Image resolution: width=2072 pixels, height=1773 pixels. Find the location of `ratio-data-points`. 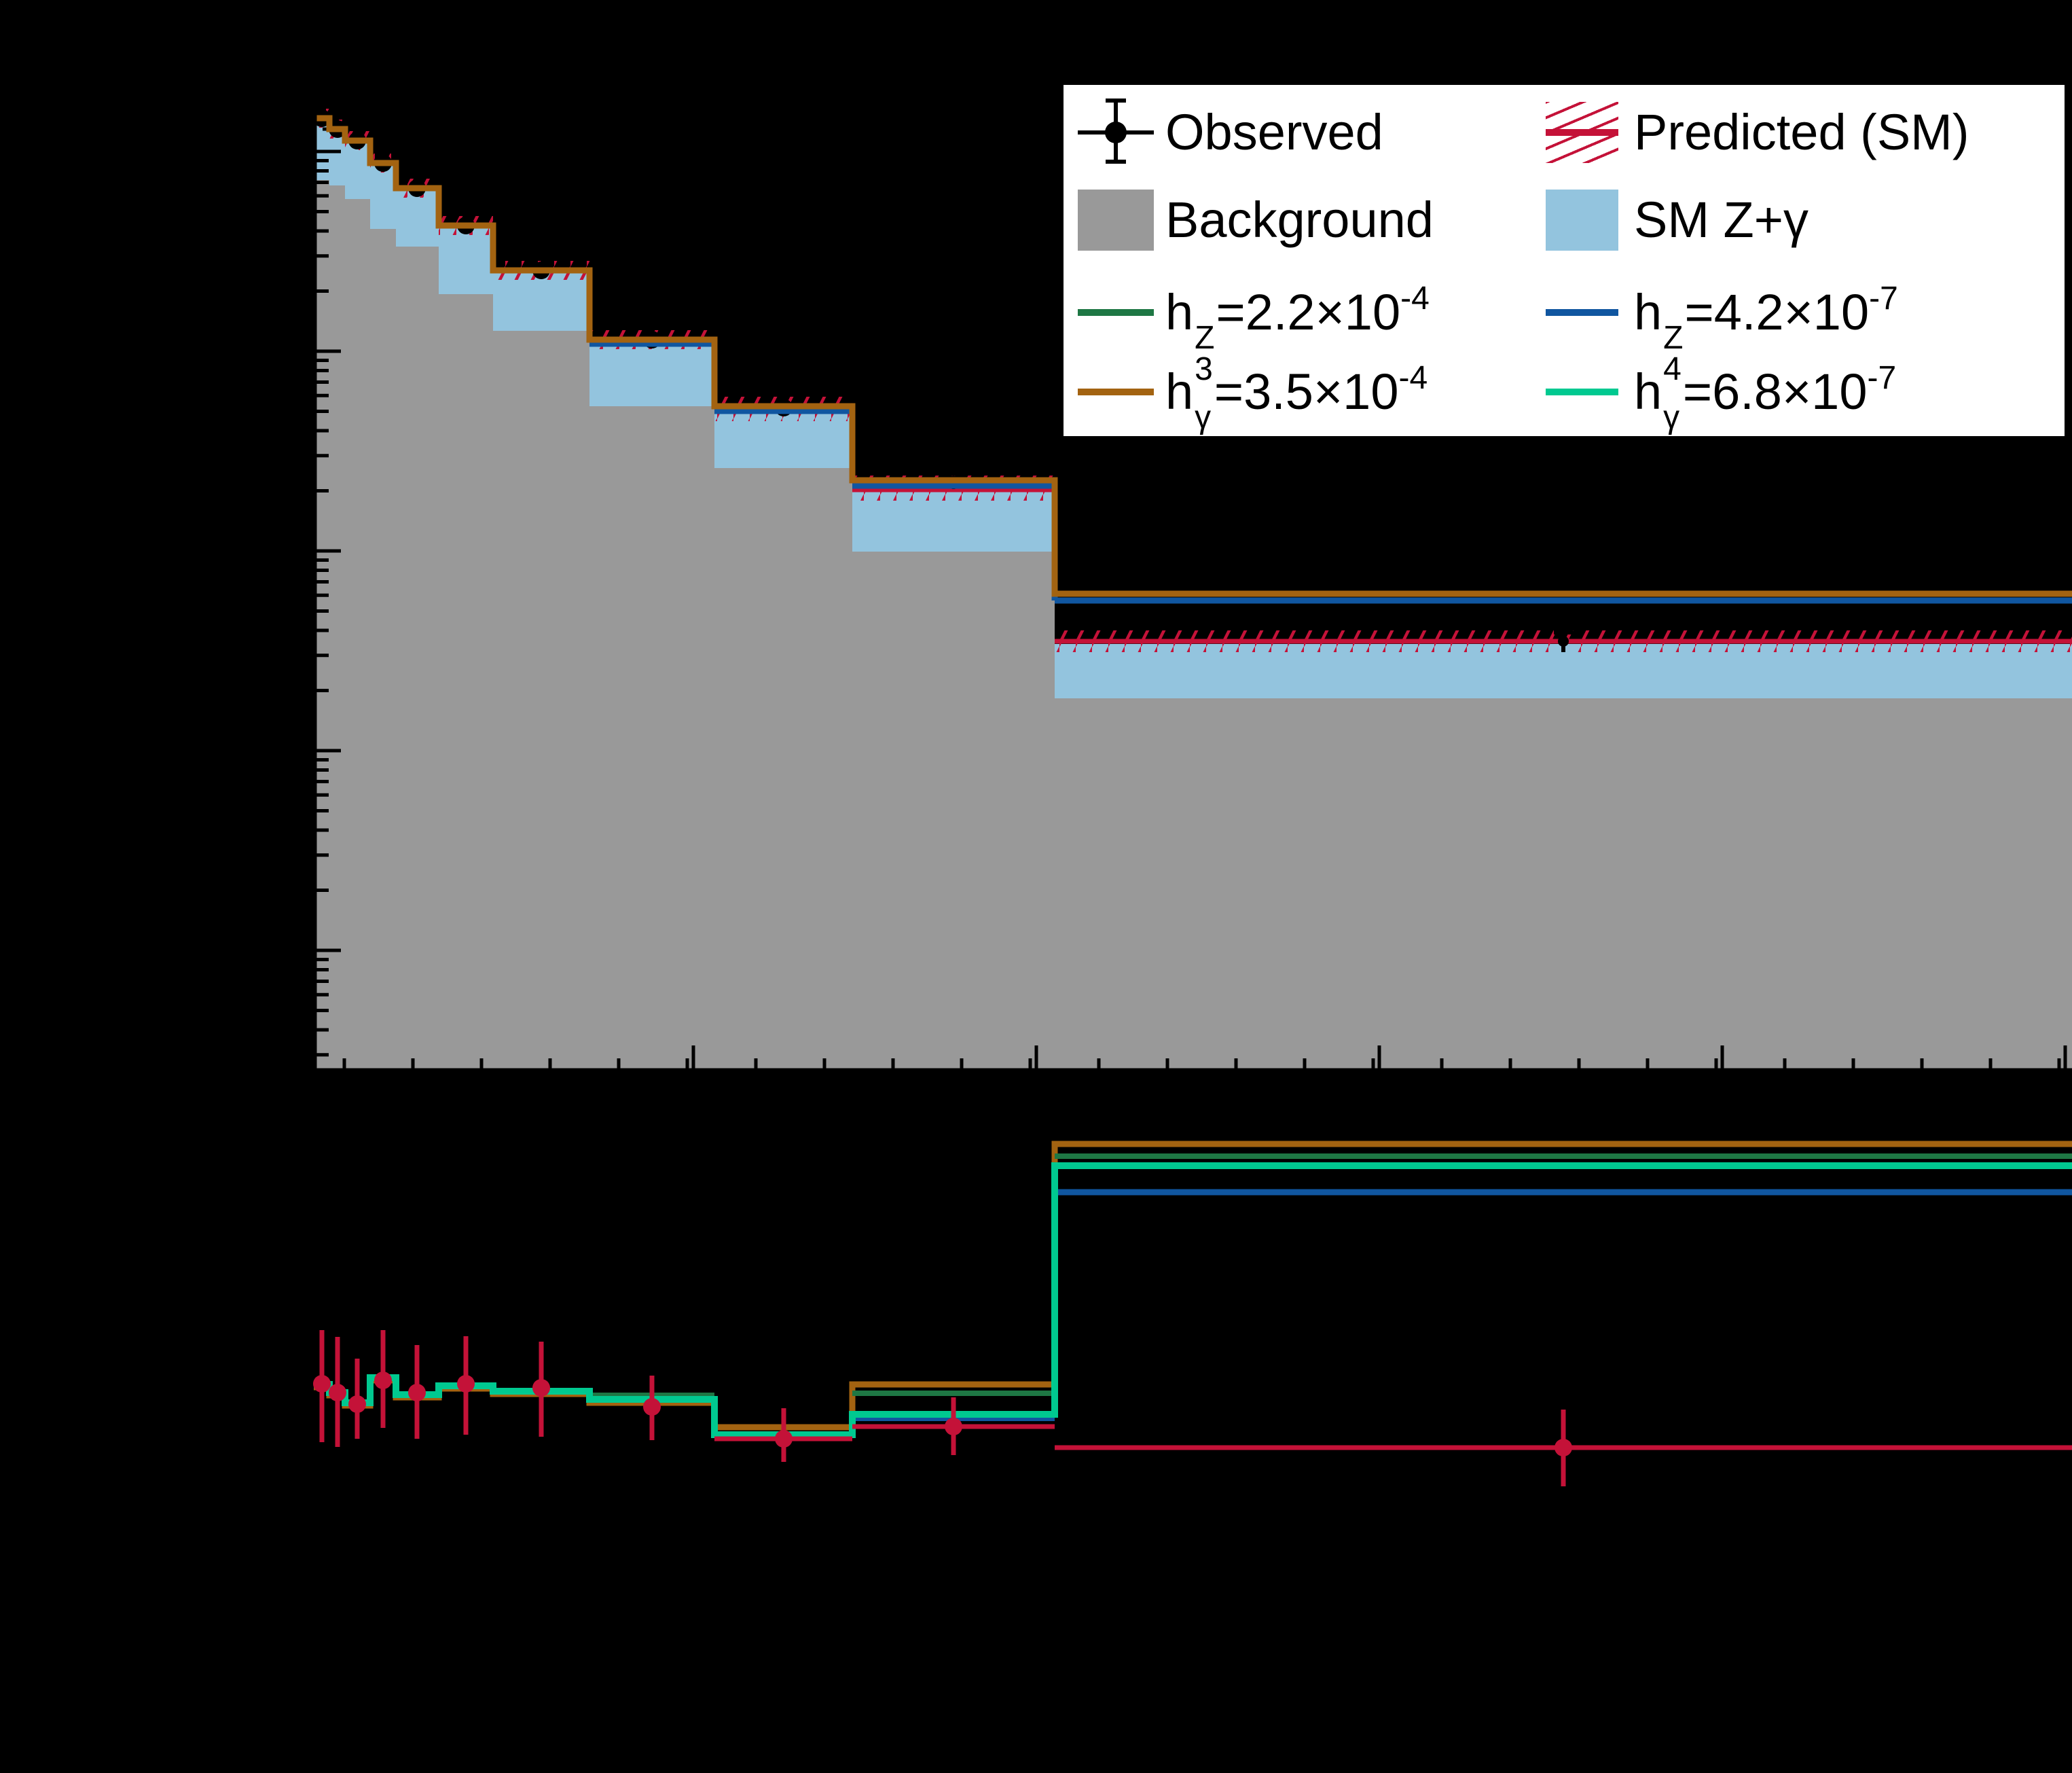

ratio-data-points is located at coordinates (1192, 1408).